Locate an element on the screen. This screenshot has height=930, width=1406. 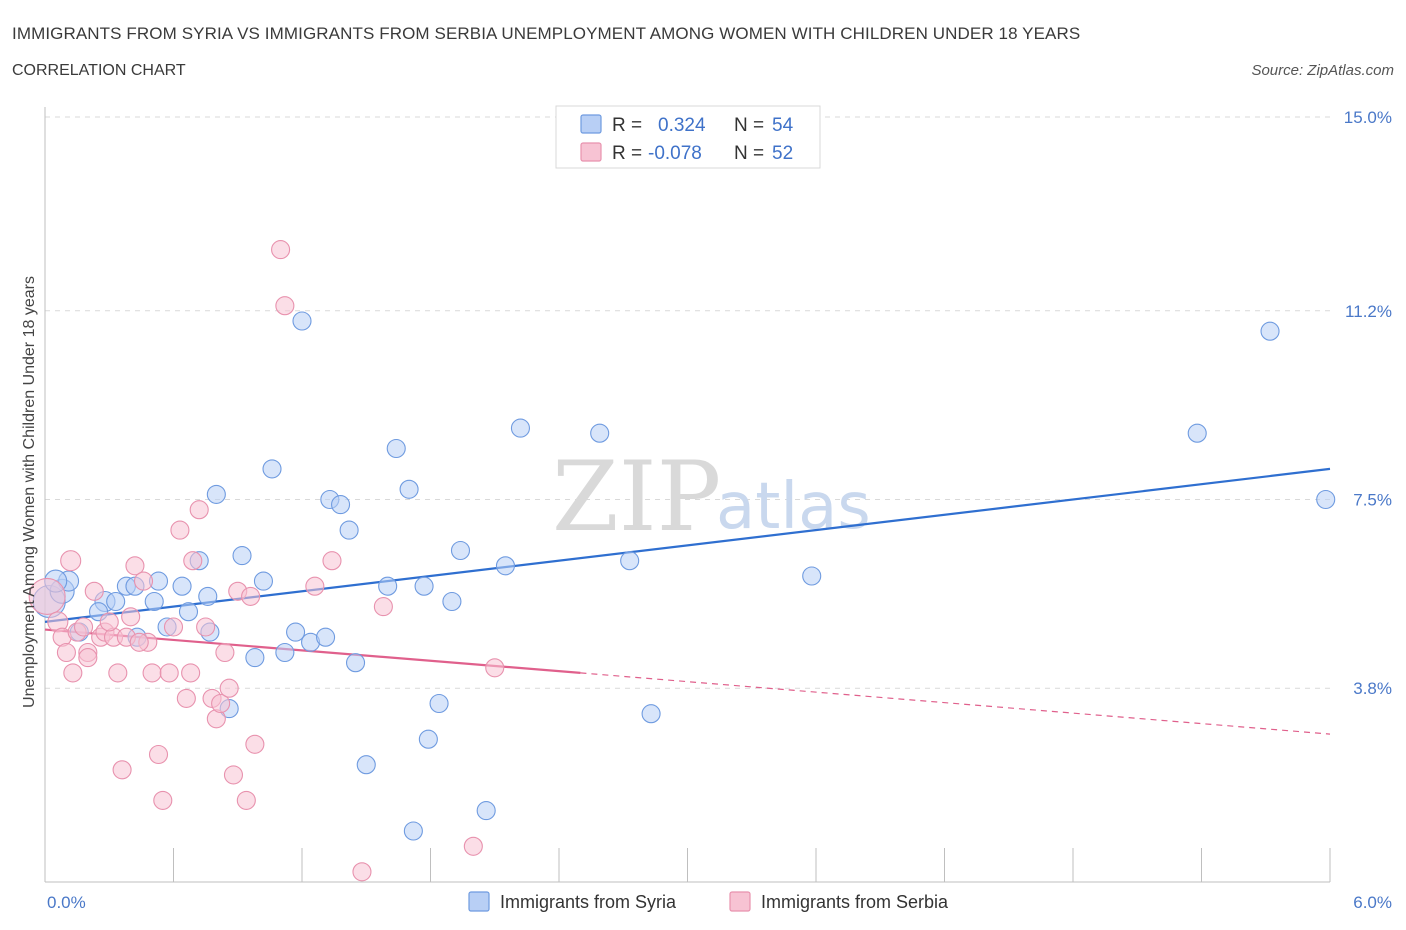
bottom-legend-swatch-syria is located at coordinates (479, 901).